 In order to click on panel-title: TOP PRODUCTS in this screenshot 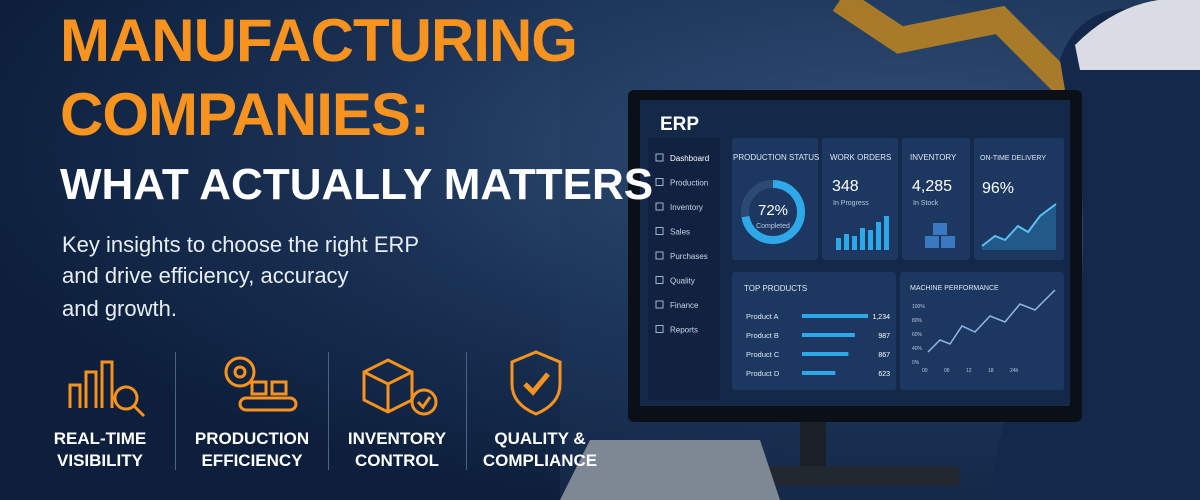, I will do `click(775, 288)`.